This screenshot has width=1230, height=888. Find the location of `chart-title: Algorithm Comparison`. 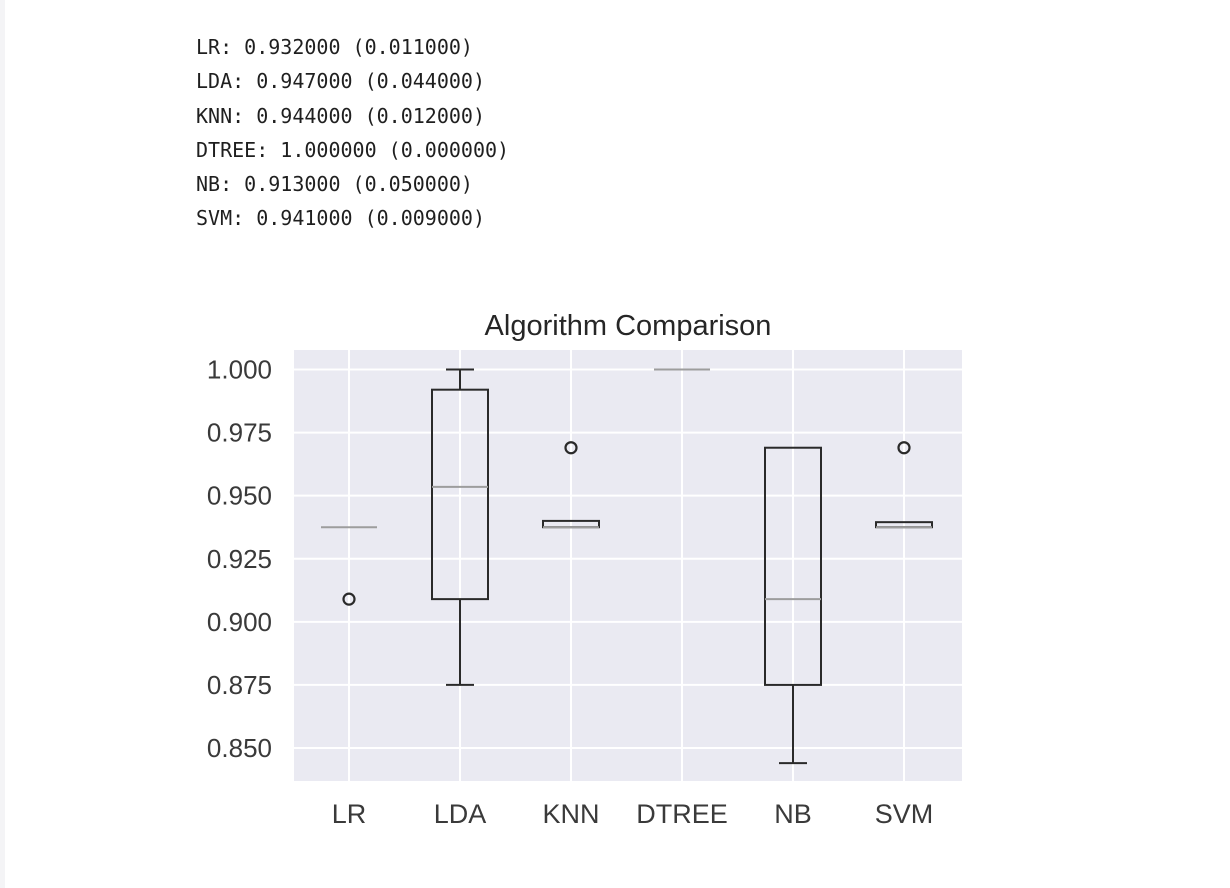

chart-title: Algorithm Comparison is located at coordinates (628, 326).